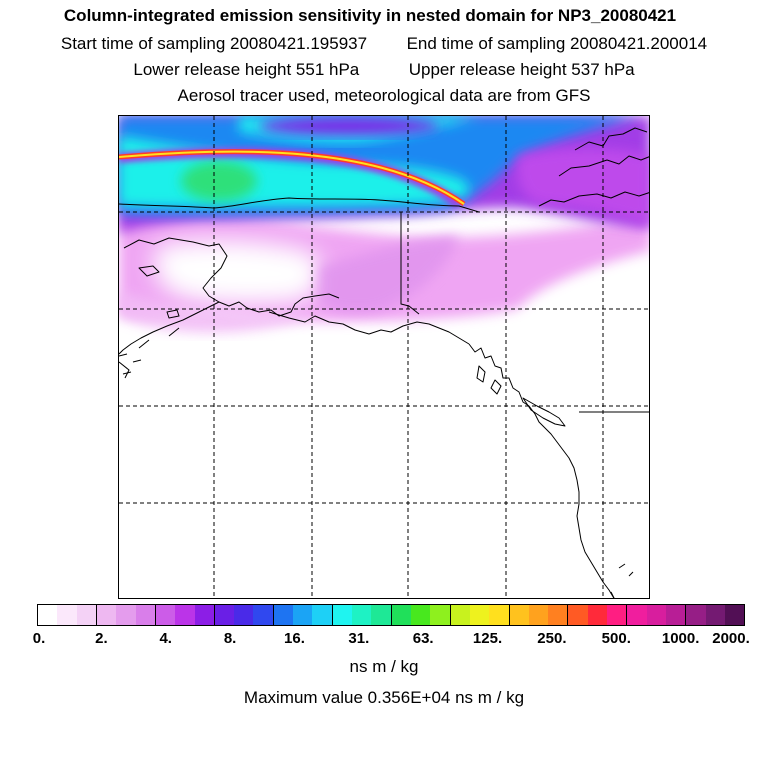 The width and height of the screenshot is (768, 768). Describe the element at coordinates (389, 274) in the screenshot. I see `plume-south-tail` at that location.